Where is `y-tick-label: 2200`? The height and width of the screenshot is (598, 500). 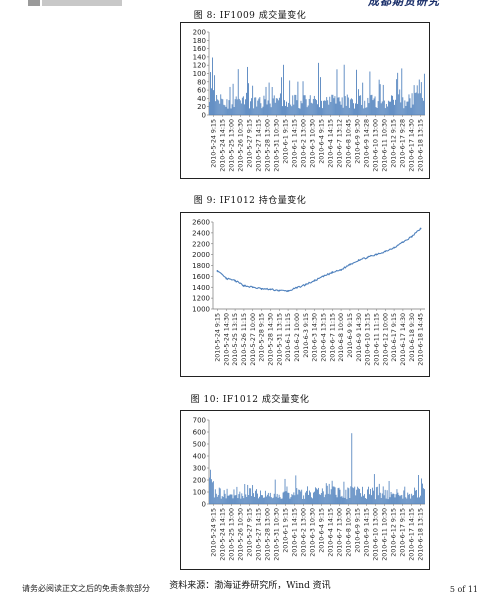 y-tick-label: 2200 is located at coordinates (201, 244).